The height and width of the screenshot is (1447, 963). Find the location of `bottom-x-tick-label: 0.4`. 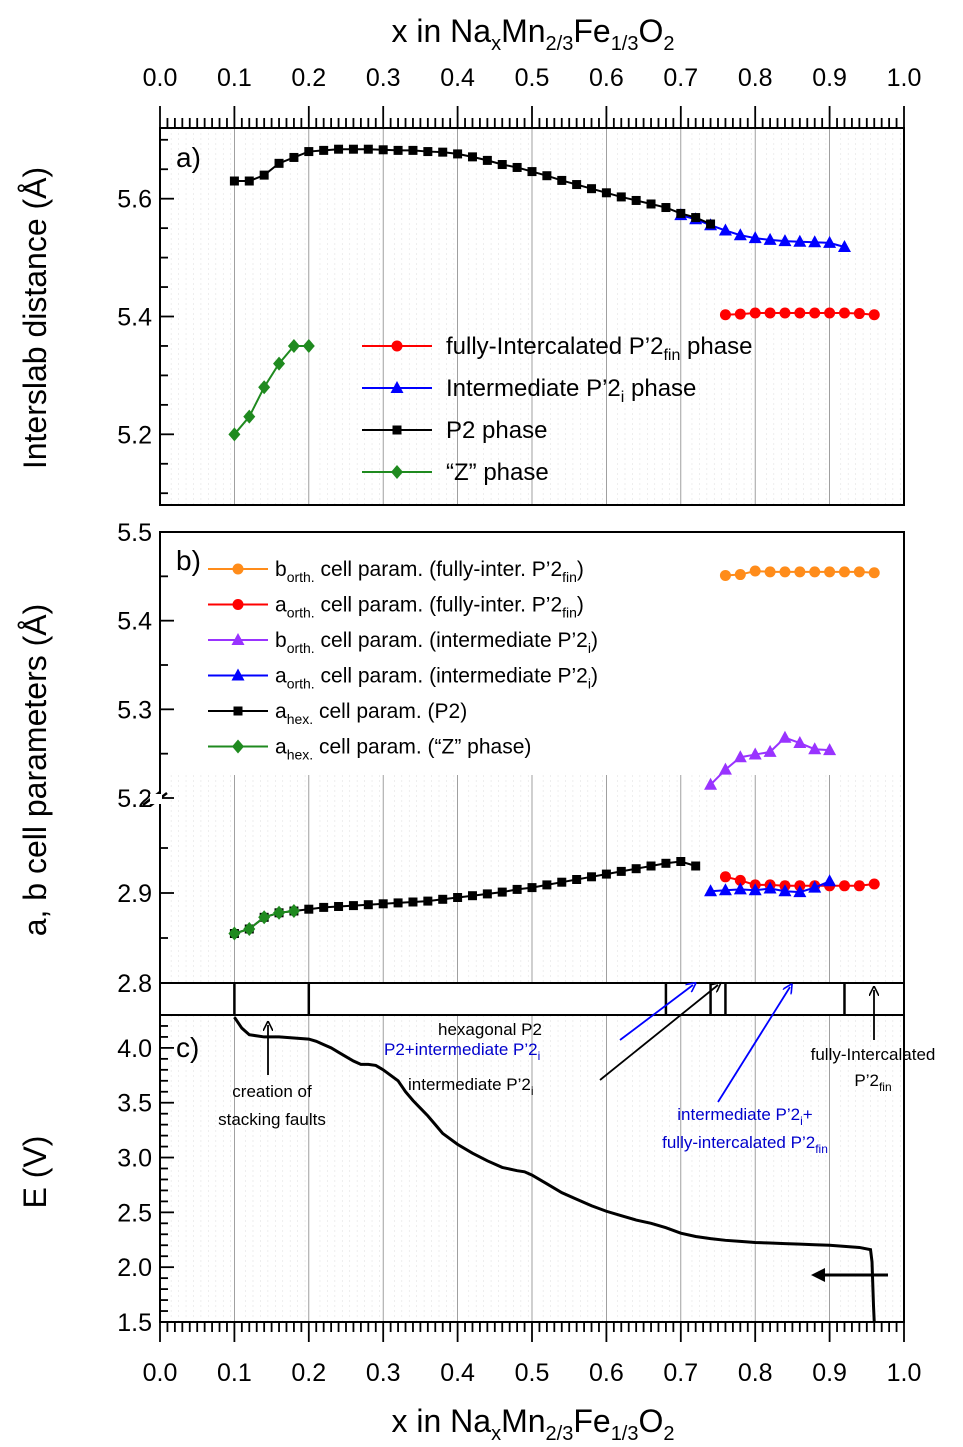

bottom-x-tick-label: 0.4 is located at coordinates (457, 1373).